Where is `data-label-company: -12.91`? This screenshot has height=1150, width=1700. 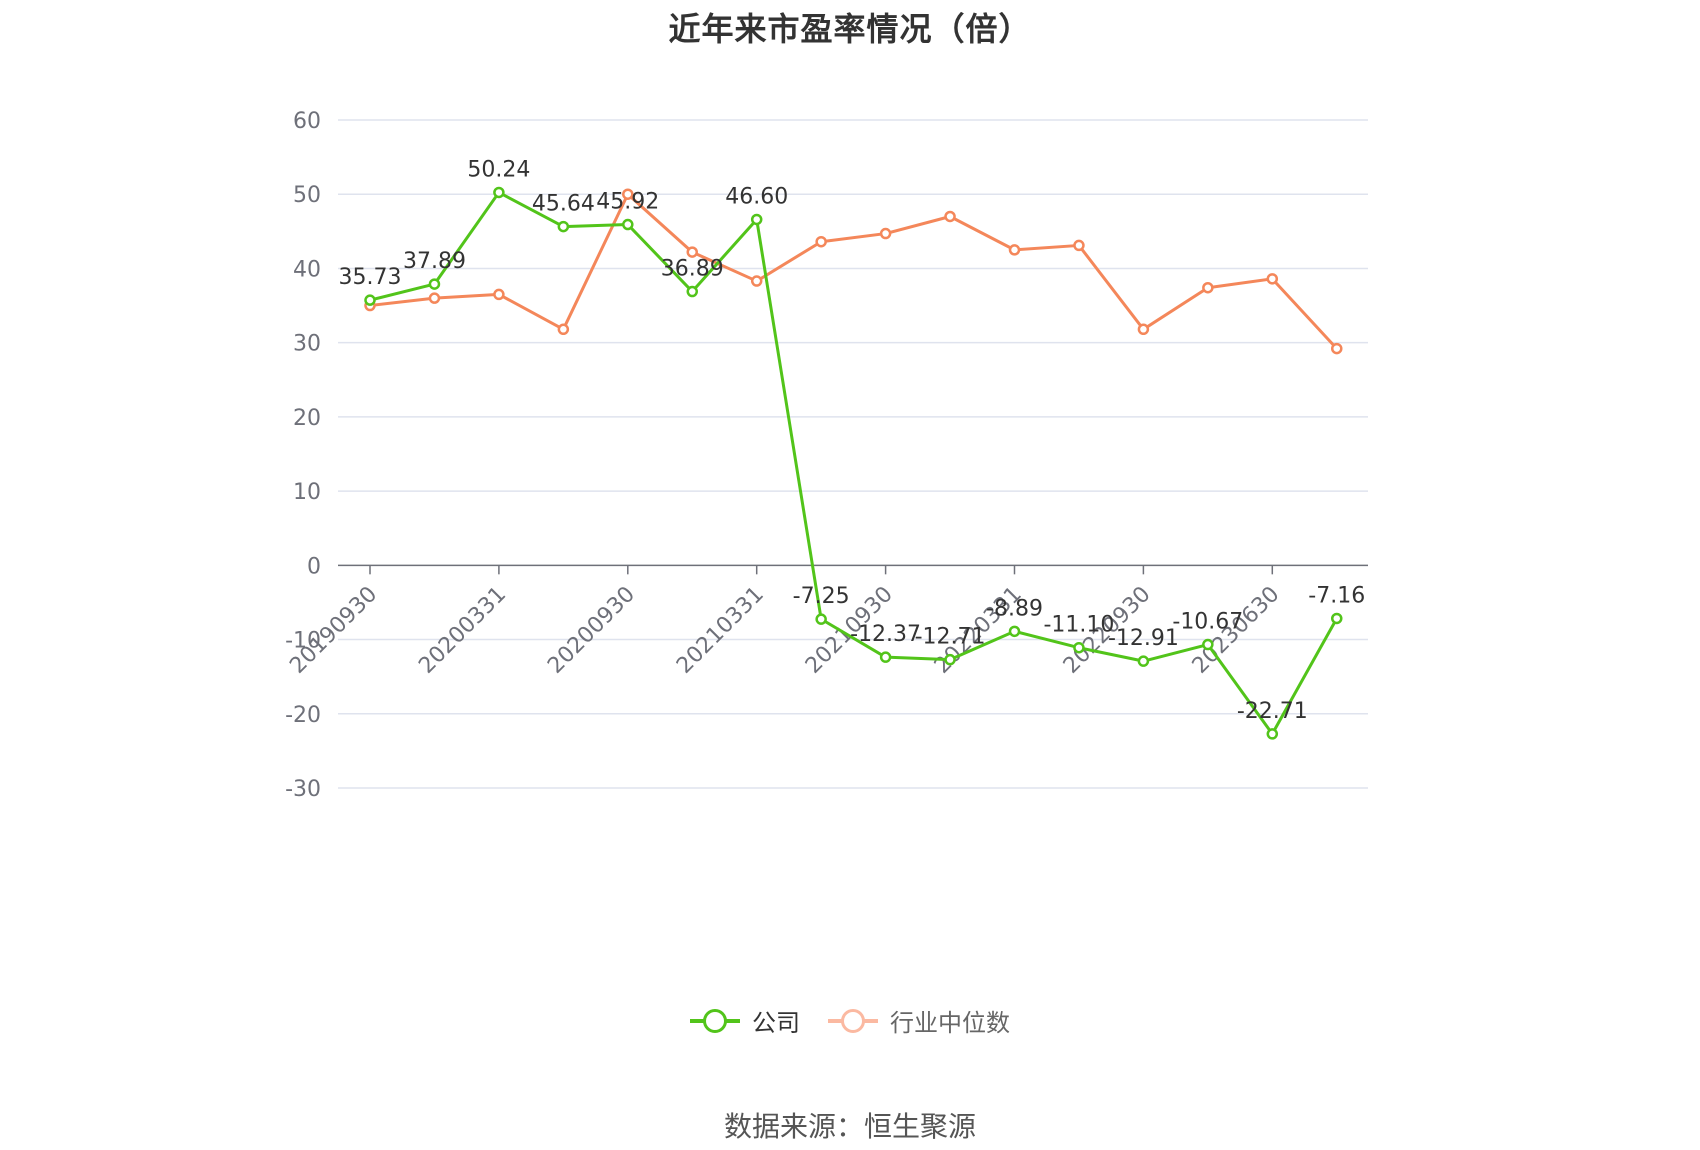
data-label-company: -12.91 is located at coordinates (1143, 638).